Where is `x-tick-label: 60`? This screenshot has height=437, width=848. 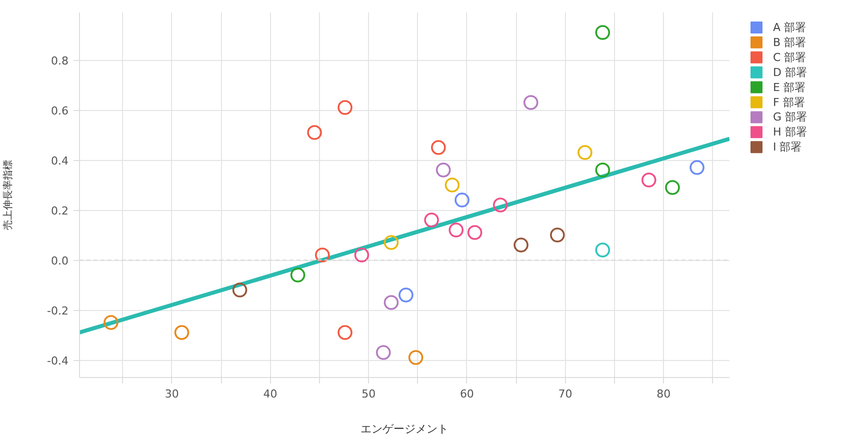
x-tick-label: 60 is located at coordinates (467, 394).